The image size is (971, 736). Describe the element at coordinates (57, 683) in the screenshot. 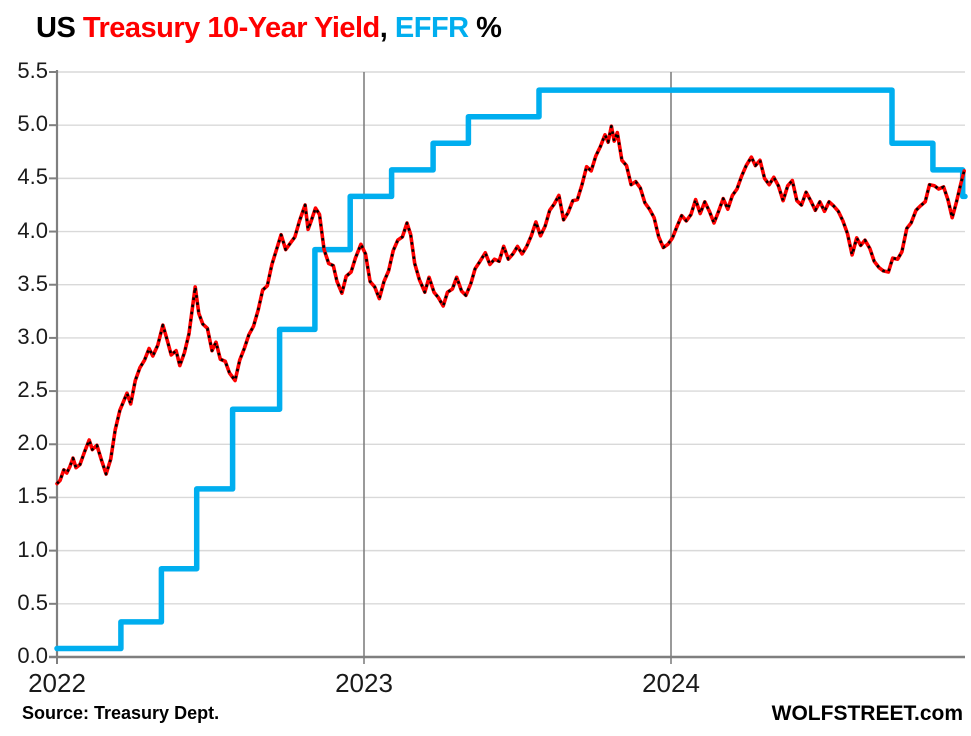

I see `x-axis-tick-label: 2022` at that location.